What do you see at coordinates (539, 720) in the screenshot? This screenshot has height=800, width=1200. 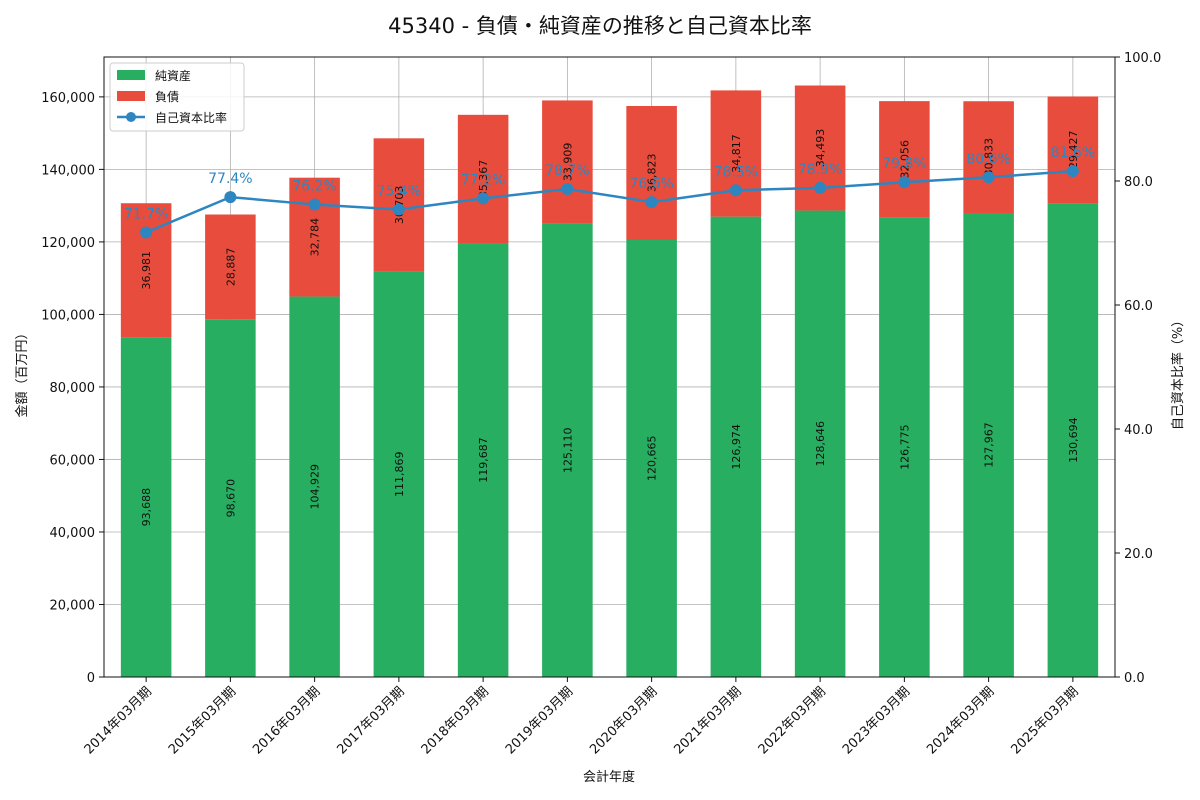 I see `x-tick-label: 2019年03月期` at bounding box center [539, 720].